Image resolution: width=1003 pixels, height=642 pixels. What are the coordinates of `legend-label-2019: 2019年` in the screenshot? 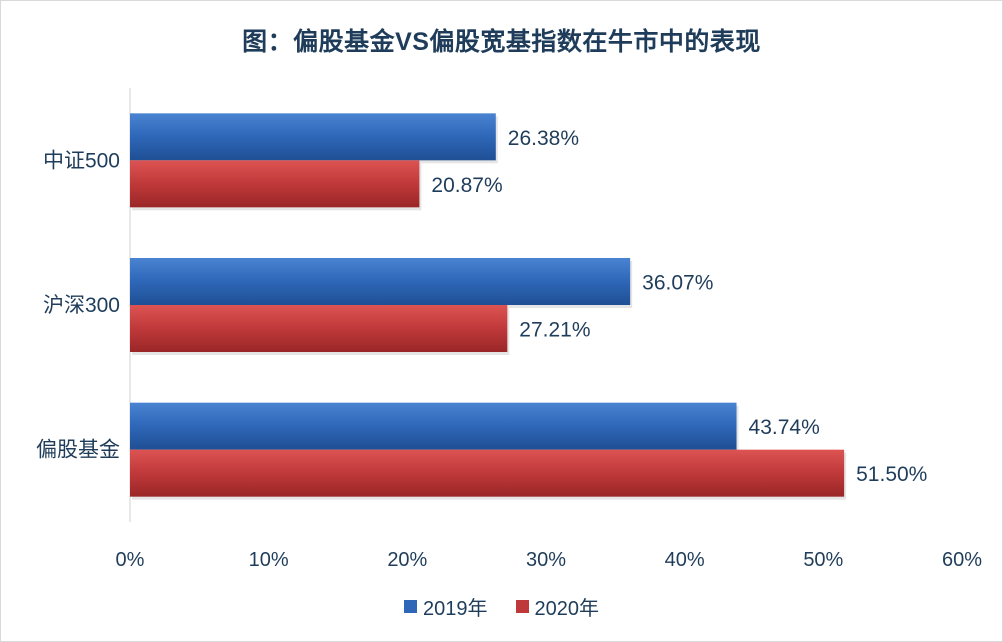 It's located at (455, 609).